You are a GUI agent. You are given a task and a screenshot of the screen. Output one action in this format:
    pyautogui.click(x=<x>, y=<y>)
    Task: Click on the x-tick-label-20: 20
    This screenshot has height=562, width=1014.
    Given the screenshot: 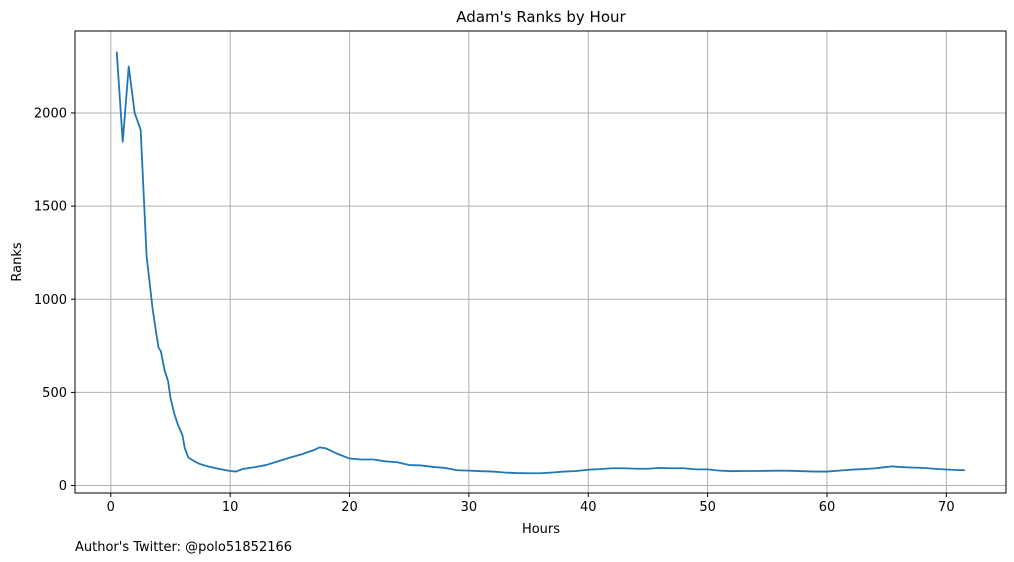 What is the action you would take?
    pyautogui.click(x=349, y=507)
    